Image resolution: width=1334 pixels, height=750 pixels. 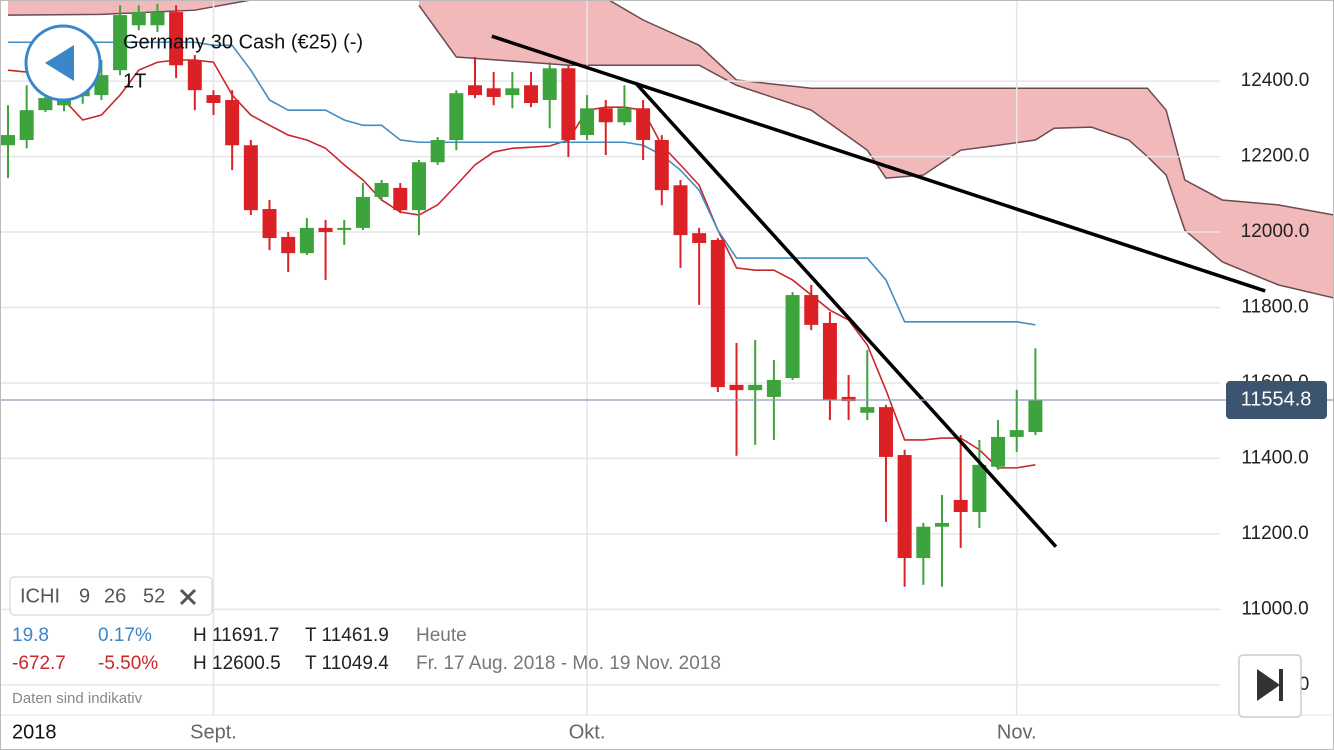 What do you see at coordinates (568, 663) in the screenshot?
I see `stat-period: Fr. 17 Aug. 2018 - Mo. 19 Nov. 2018` at bounding box center [568, 663].